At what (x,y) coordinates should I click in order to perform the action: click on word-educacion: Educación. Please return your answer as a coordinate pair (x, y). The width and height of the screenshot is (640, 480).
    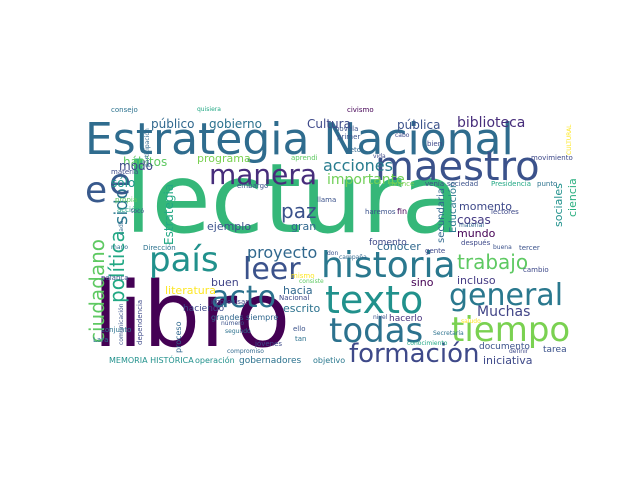
    Looking at the image, I should click on (453, 207).